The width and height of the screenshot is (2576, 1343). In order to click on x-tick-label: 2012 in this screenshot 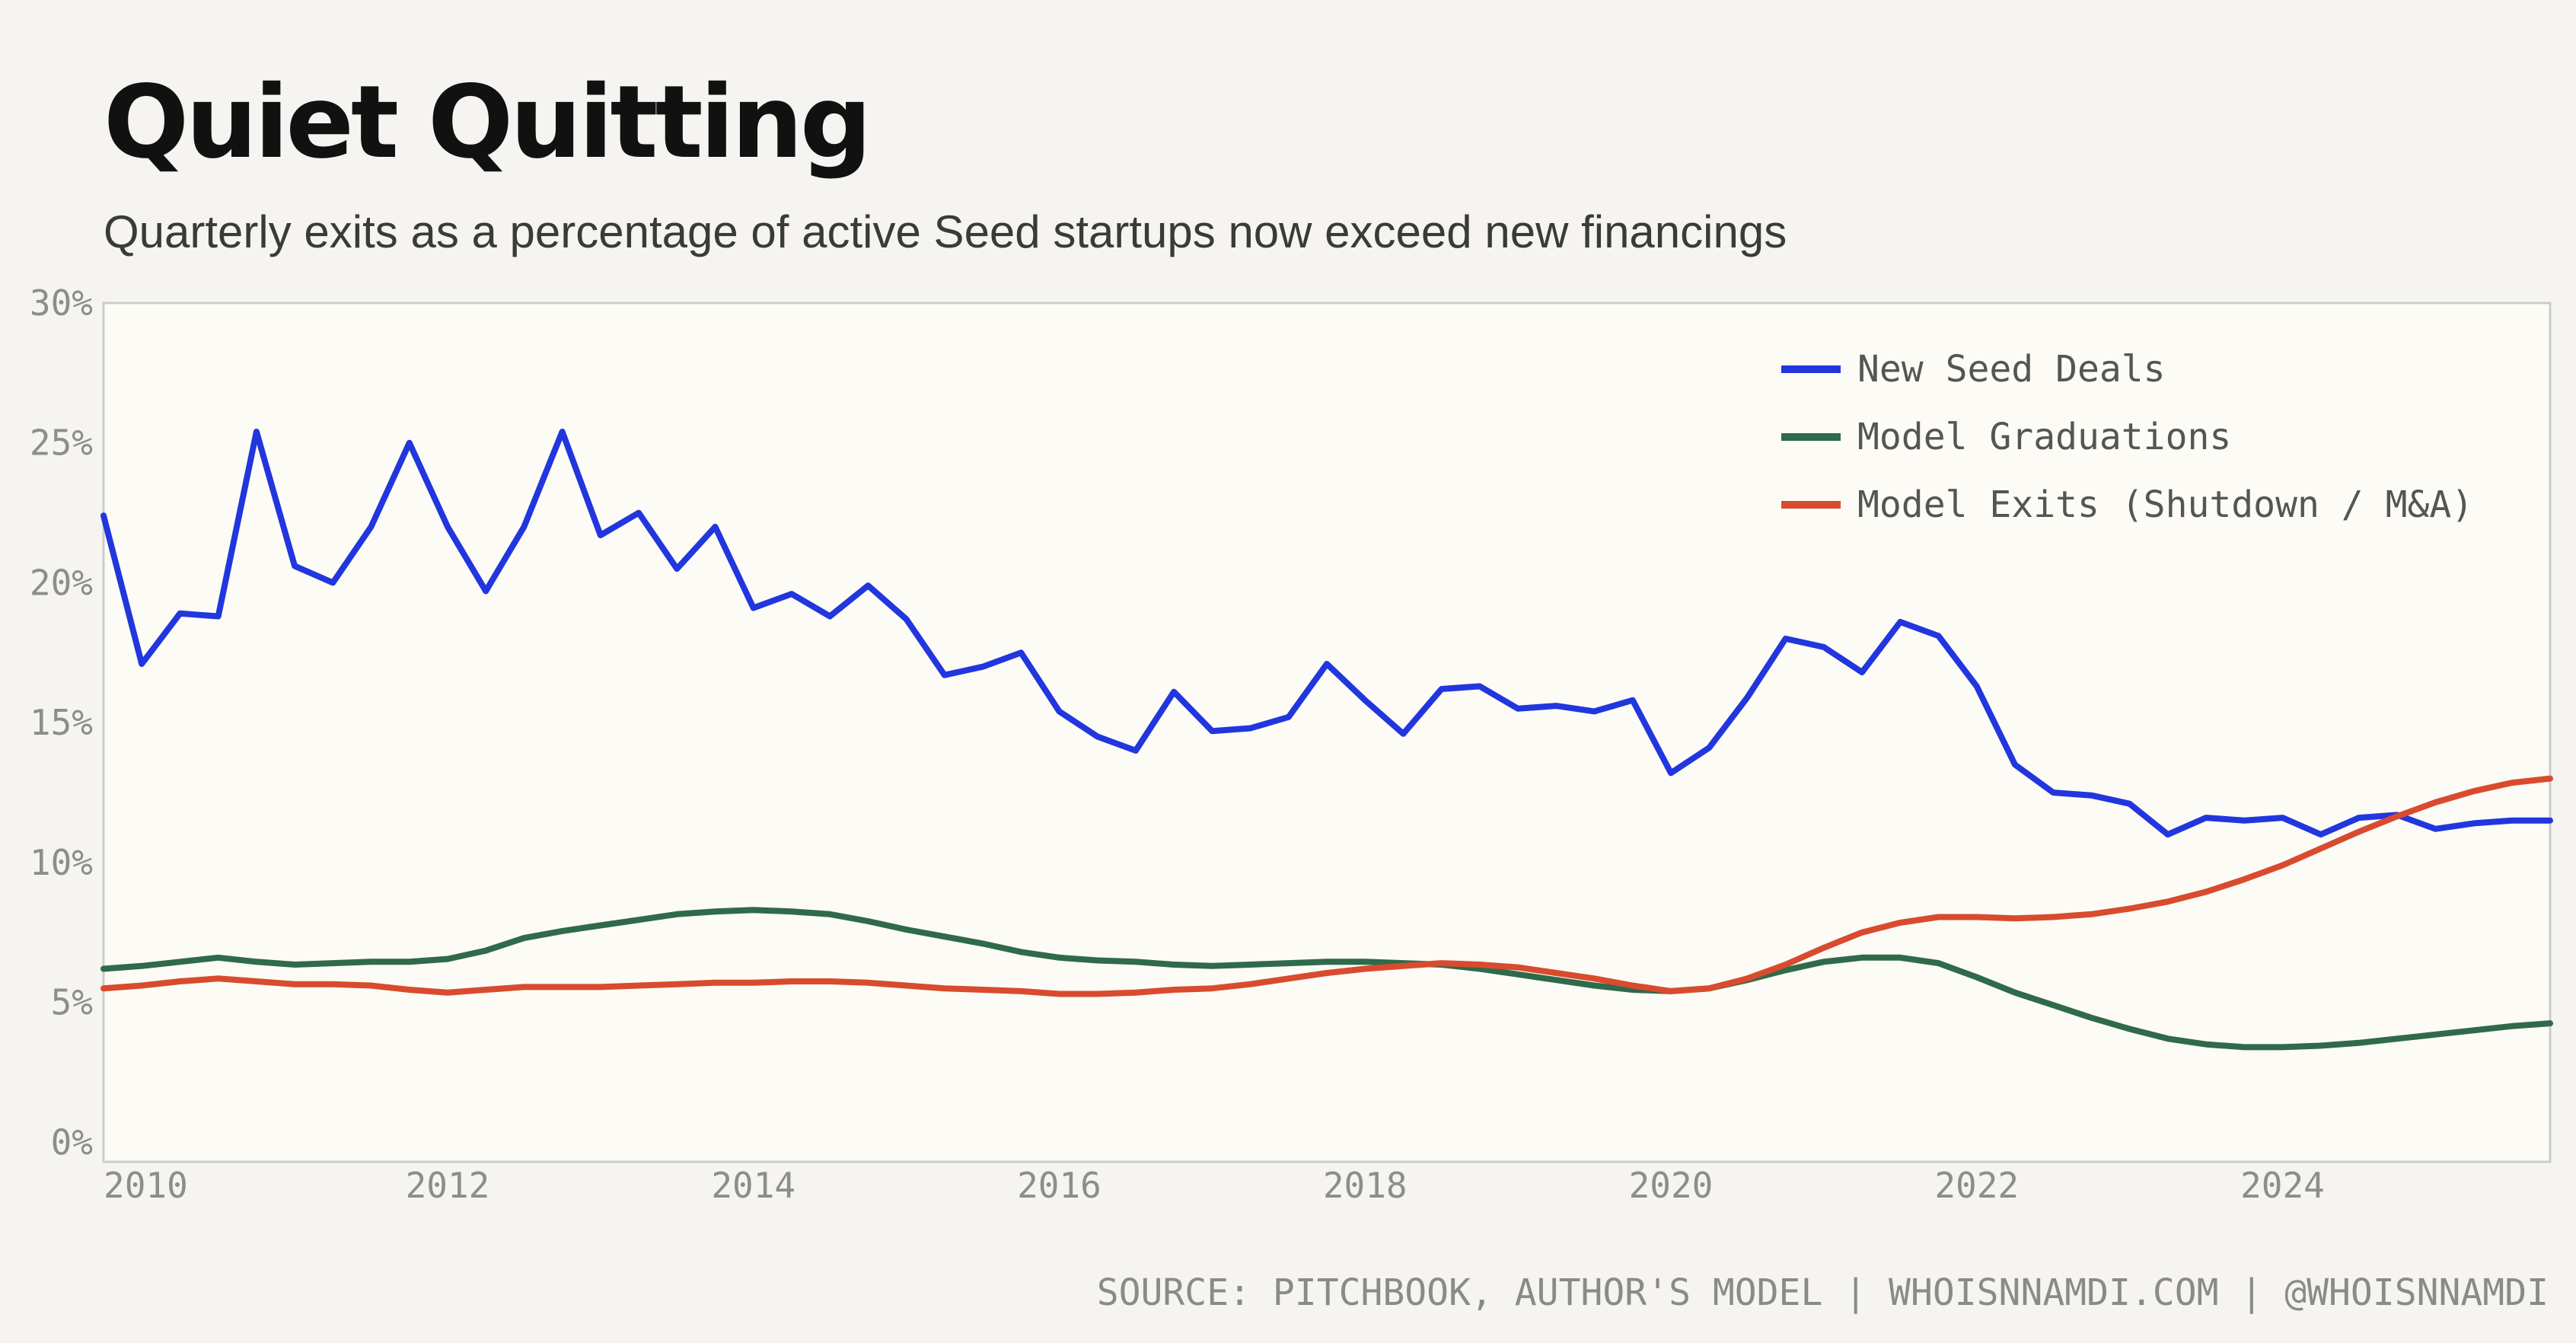, I will do `click(448, 1185)`.